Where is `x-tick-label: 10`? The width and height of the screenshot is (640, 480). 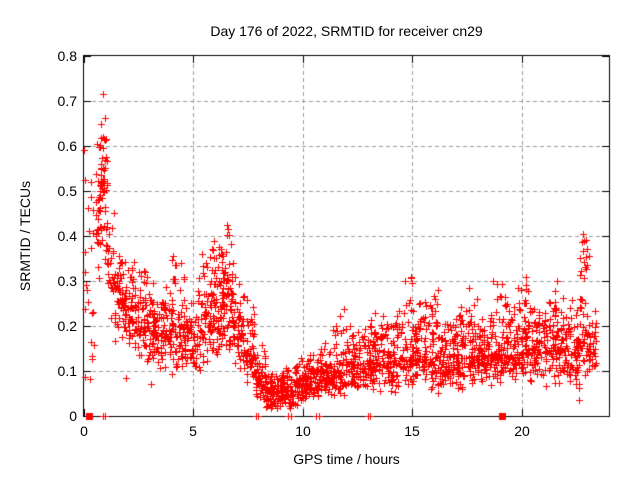 x-tick-label: 10 is located at coordinates (303, 431).